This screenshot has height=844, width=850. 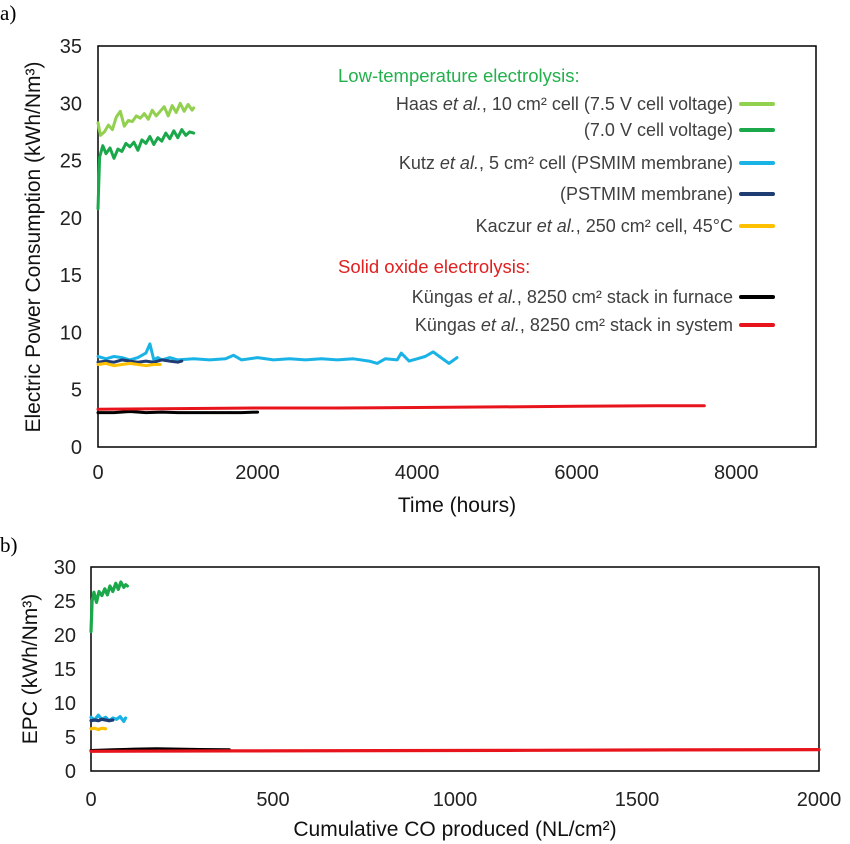 What do you see at coordinates (272, 800) in the screenshot?
I see `x-tick-label: 500` at bounding box center [272, 800].